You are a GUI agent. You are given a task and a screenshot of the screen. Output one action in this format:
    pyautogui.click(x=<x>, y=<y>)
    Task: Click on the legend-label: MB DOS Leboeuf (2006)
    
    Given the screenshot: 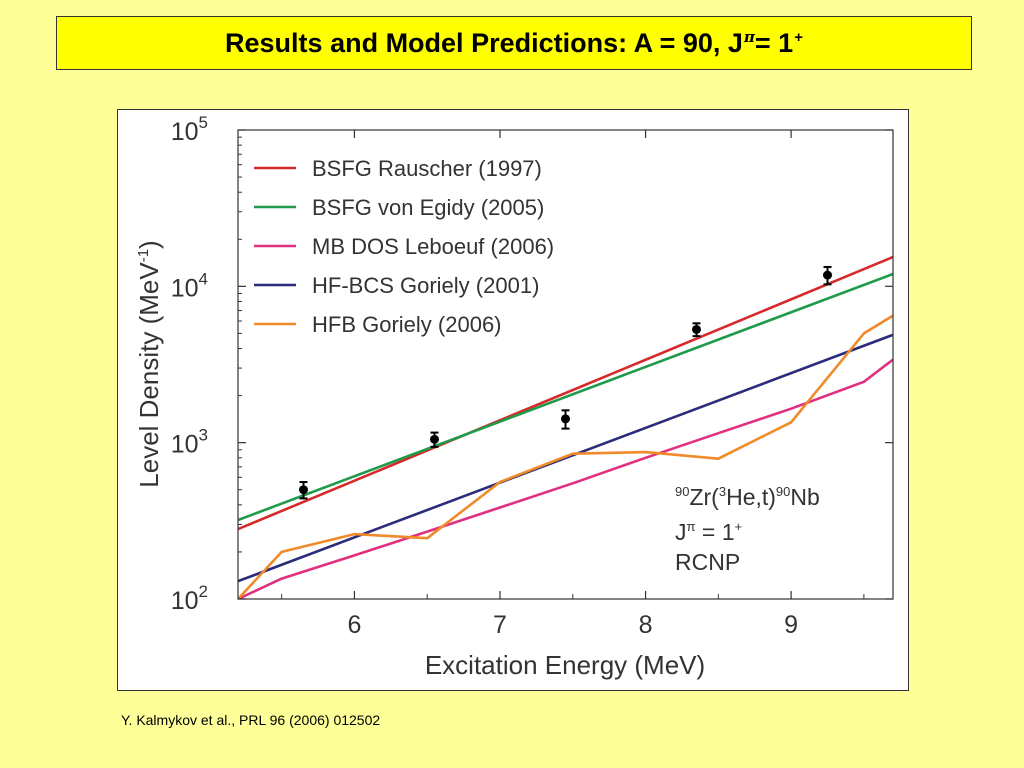 What is the action you would take?
    pyautogui.click(x=433, y=246)
    